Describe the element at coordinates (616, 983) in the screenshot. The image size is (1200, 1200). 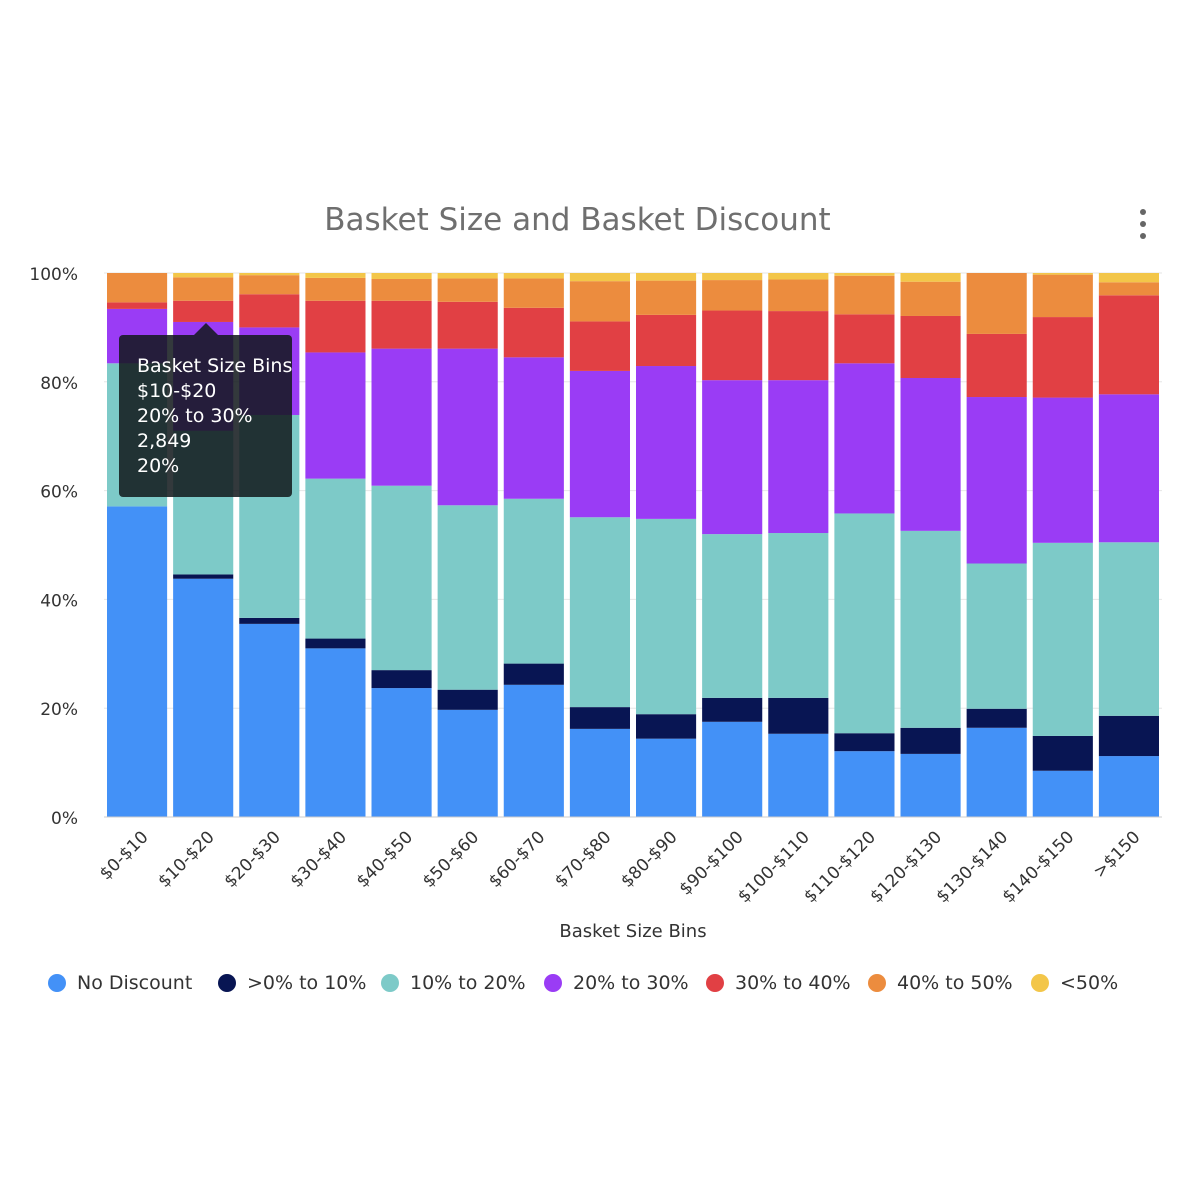
I see `legend-item: 20% to 30%` at that location.